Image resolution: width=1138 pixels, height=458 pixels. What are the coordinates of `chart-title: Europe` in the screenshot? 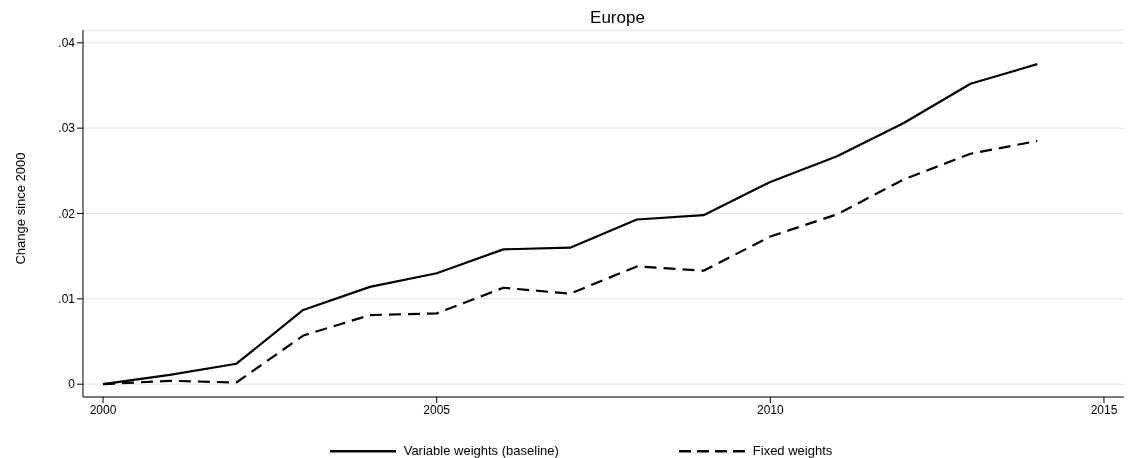 It's located at (617, 18).